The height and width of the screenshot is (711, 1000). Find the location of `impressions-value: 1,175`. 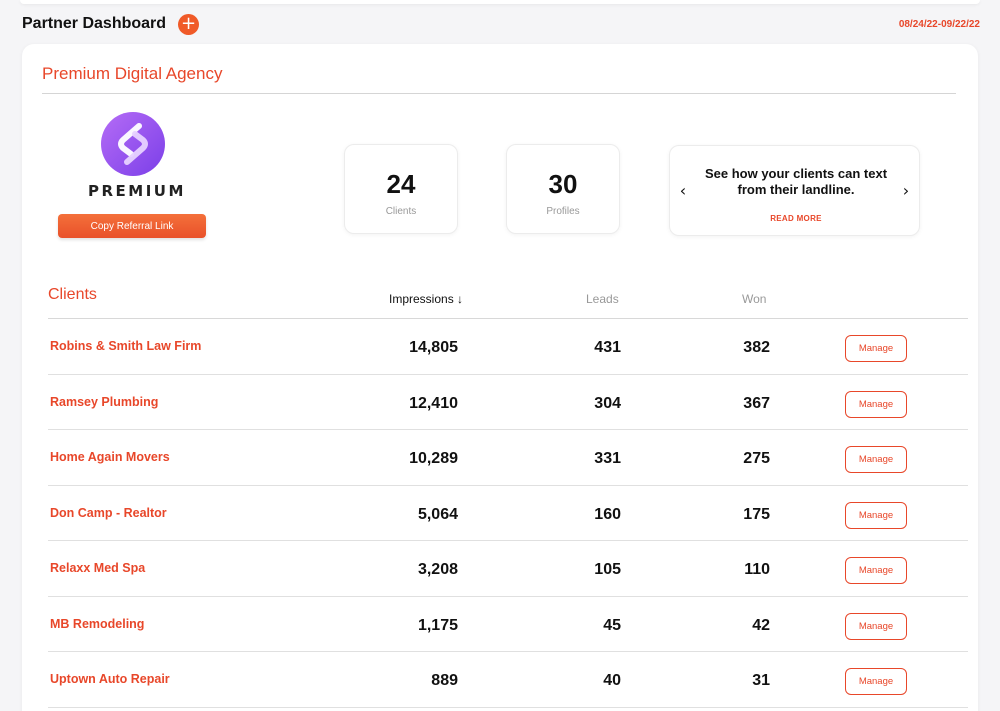

impressions-value: 1,175 is located at coordinates (437, 625).